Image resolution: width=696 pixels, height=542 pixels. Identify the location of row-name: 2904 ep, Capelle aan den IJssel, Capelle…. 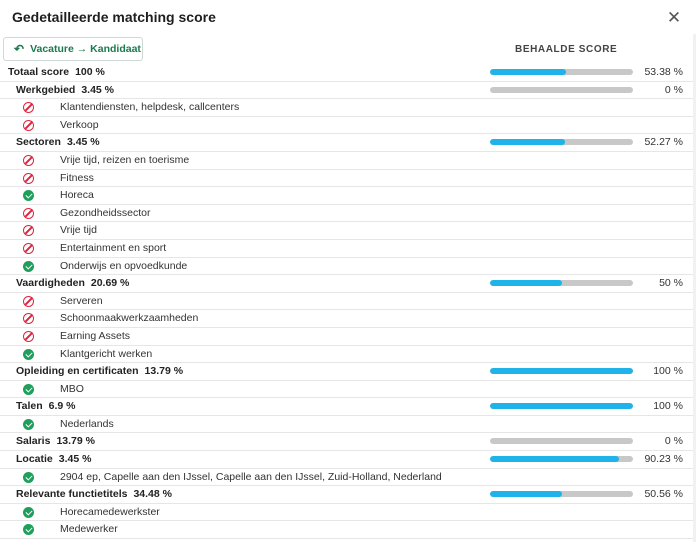
(251, 476).